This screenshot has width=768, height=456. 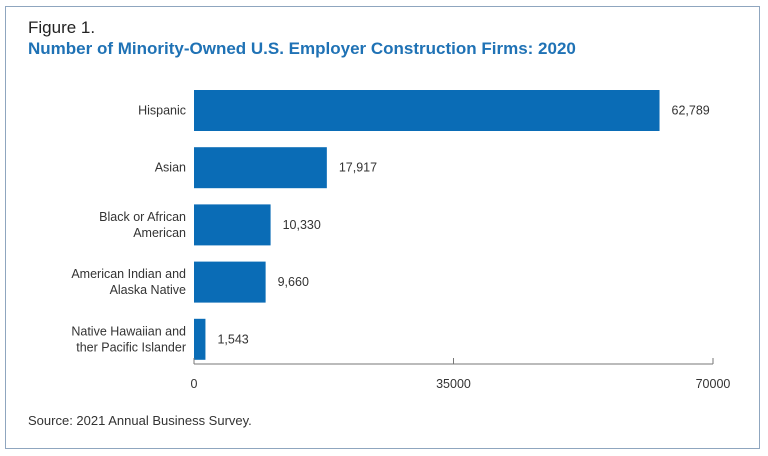 I want to click on category-label: Native Hawaiian and, so click(x=128, y=331).